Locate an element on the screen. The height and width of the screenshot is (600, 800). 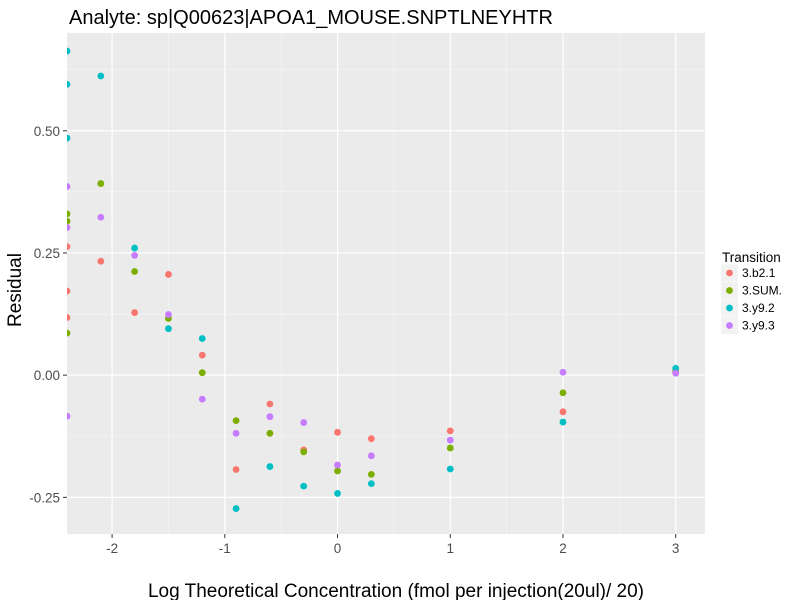
legend-entry-label: 3.b2.1 is located at coordinates (759, 273).